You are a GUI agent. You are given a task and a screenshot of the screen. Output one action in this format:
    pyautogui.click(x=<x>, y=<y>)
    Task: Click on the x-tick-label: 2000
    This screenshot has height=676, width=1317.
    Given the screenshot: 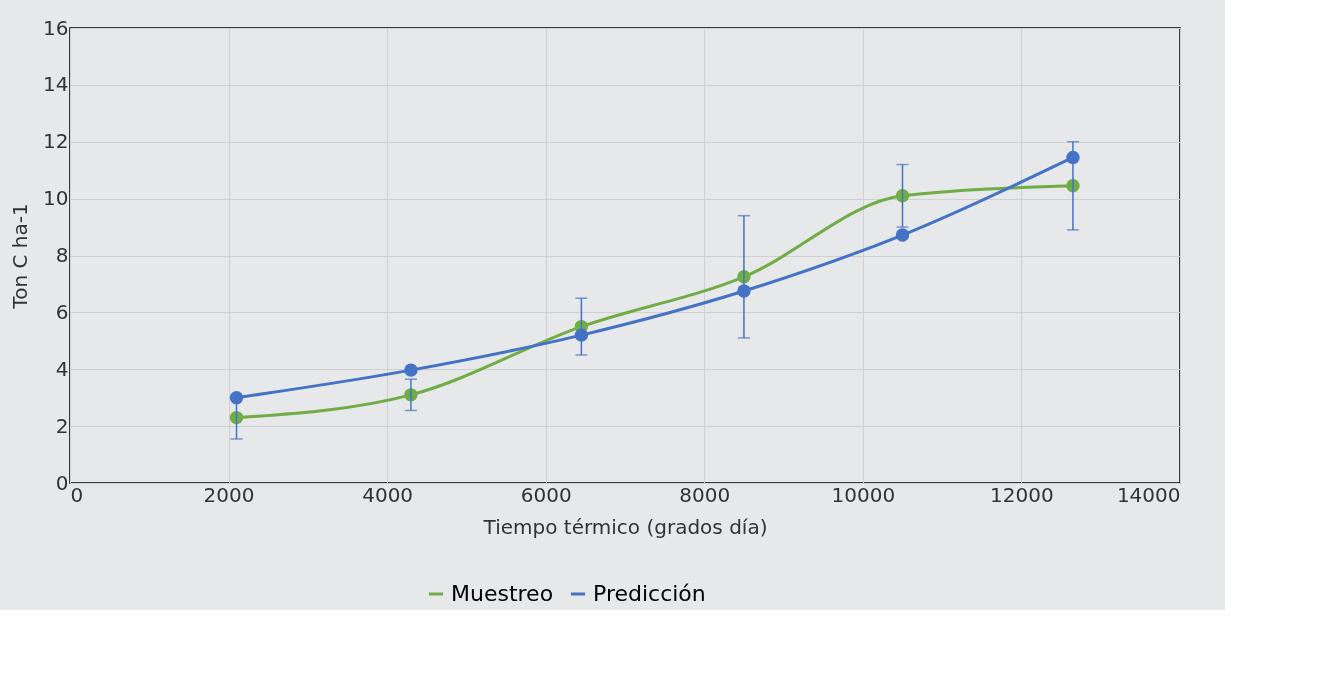 What is the action you would take?
    pyautogui.click(x=229, y=494)
    